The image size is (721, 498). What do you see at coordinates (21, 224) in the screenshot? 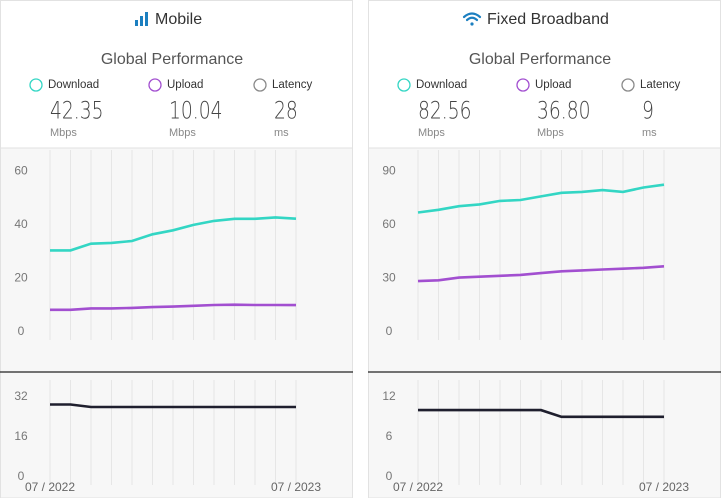
I see `y-tick-label: 40` at bounding box center [21, 224].